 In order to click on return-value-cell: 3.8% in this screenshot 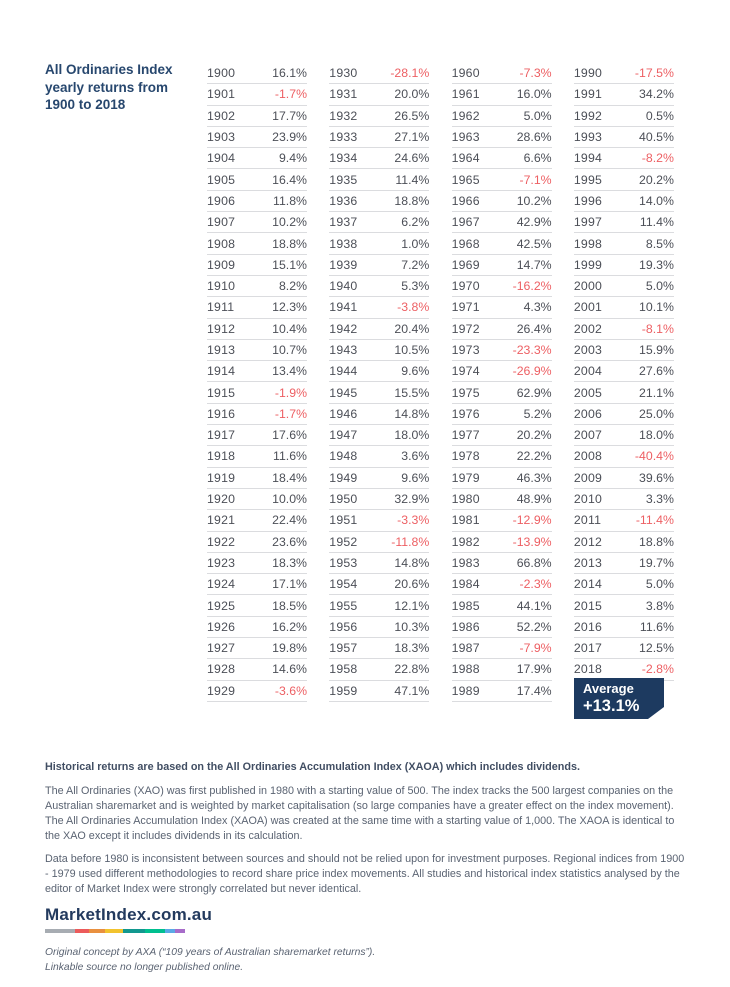, I will do `click(659, 605)`.